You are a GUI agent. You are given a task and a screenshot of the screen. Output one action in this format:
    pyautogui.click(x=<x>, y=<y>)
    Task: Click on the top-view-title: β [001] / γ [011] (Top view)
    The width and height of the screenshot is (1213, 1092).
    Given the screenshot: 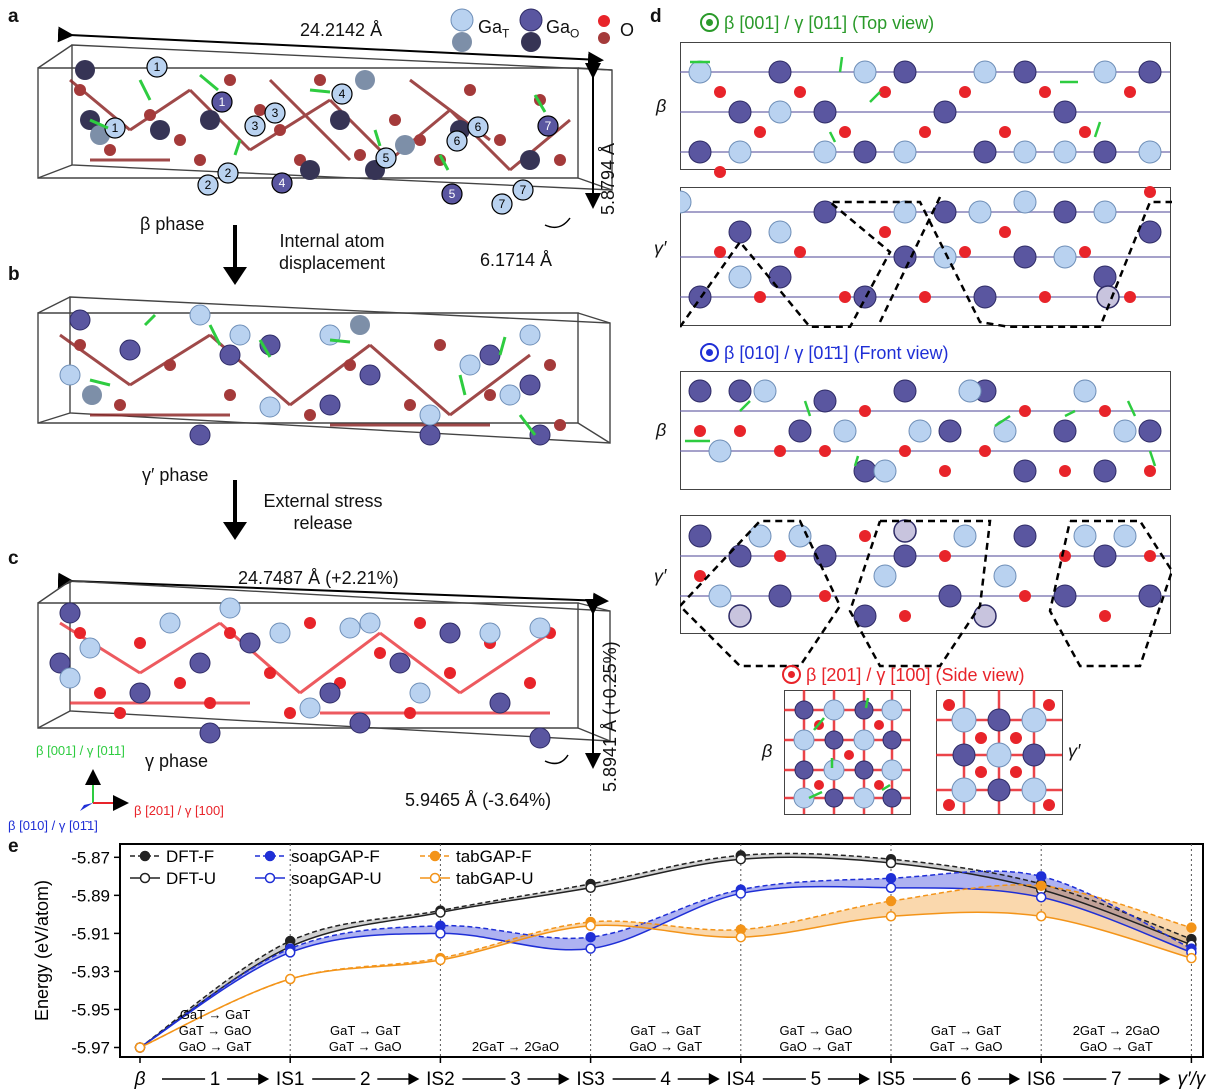 What is the action you would take?
    pyautogui.click(x=817, y=23)
    